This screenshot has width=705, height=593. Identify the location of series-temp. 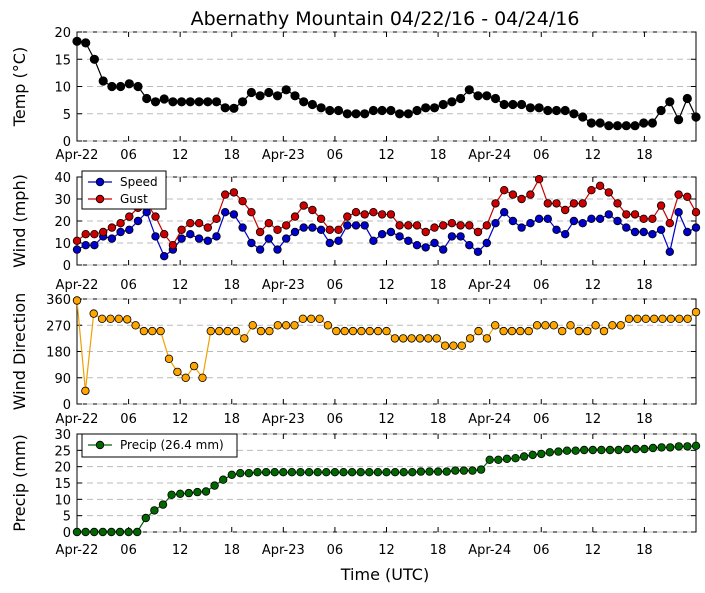
(386, 83).